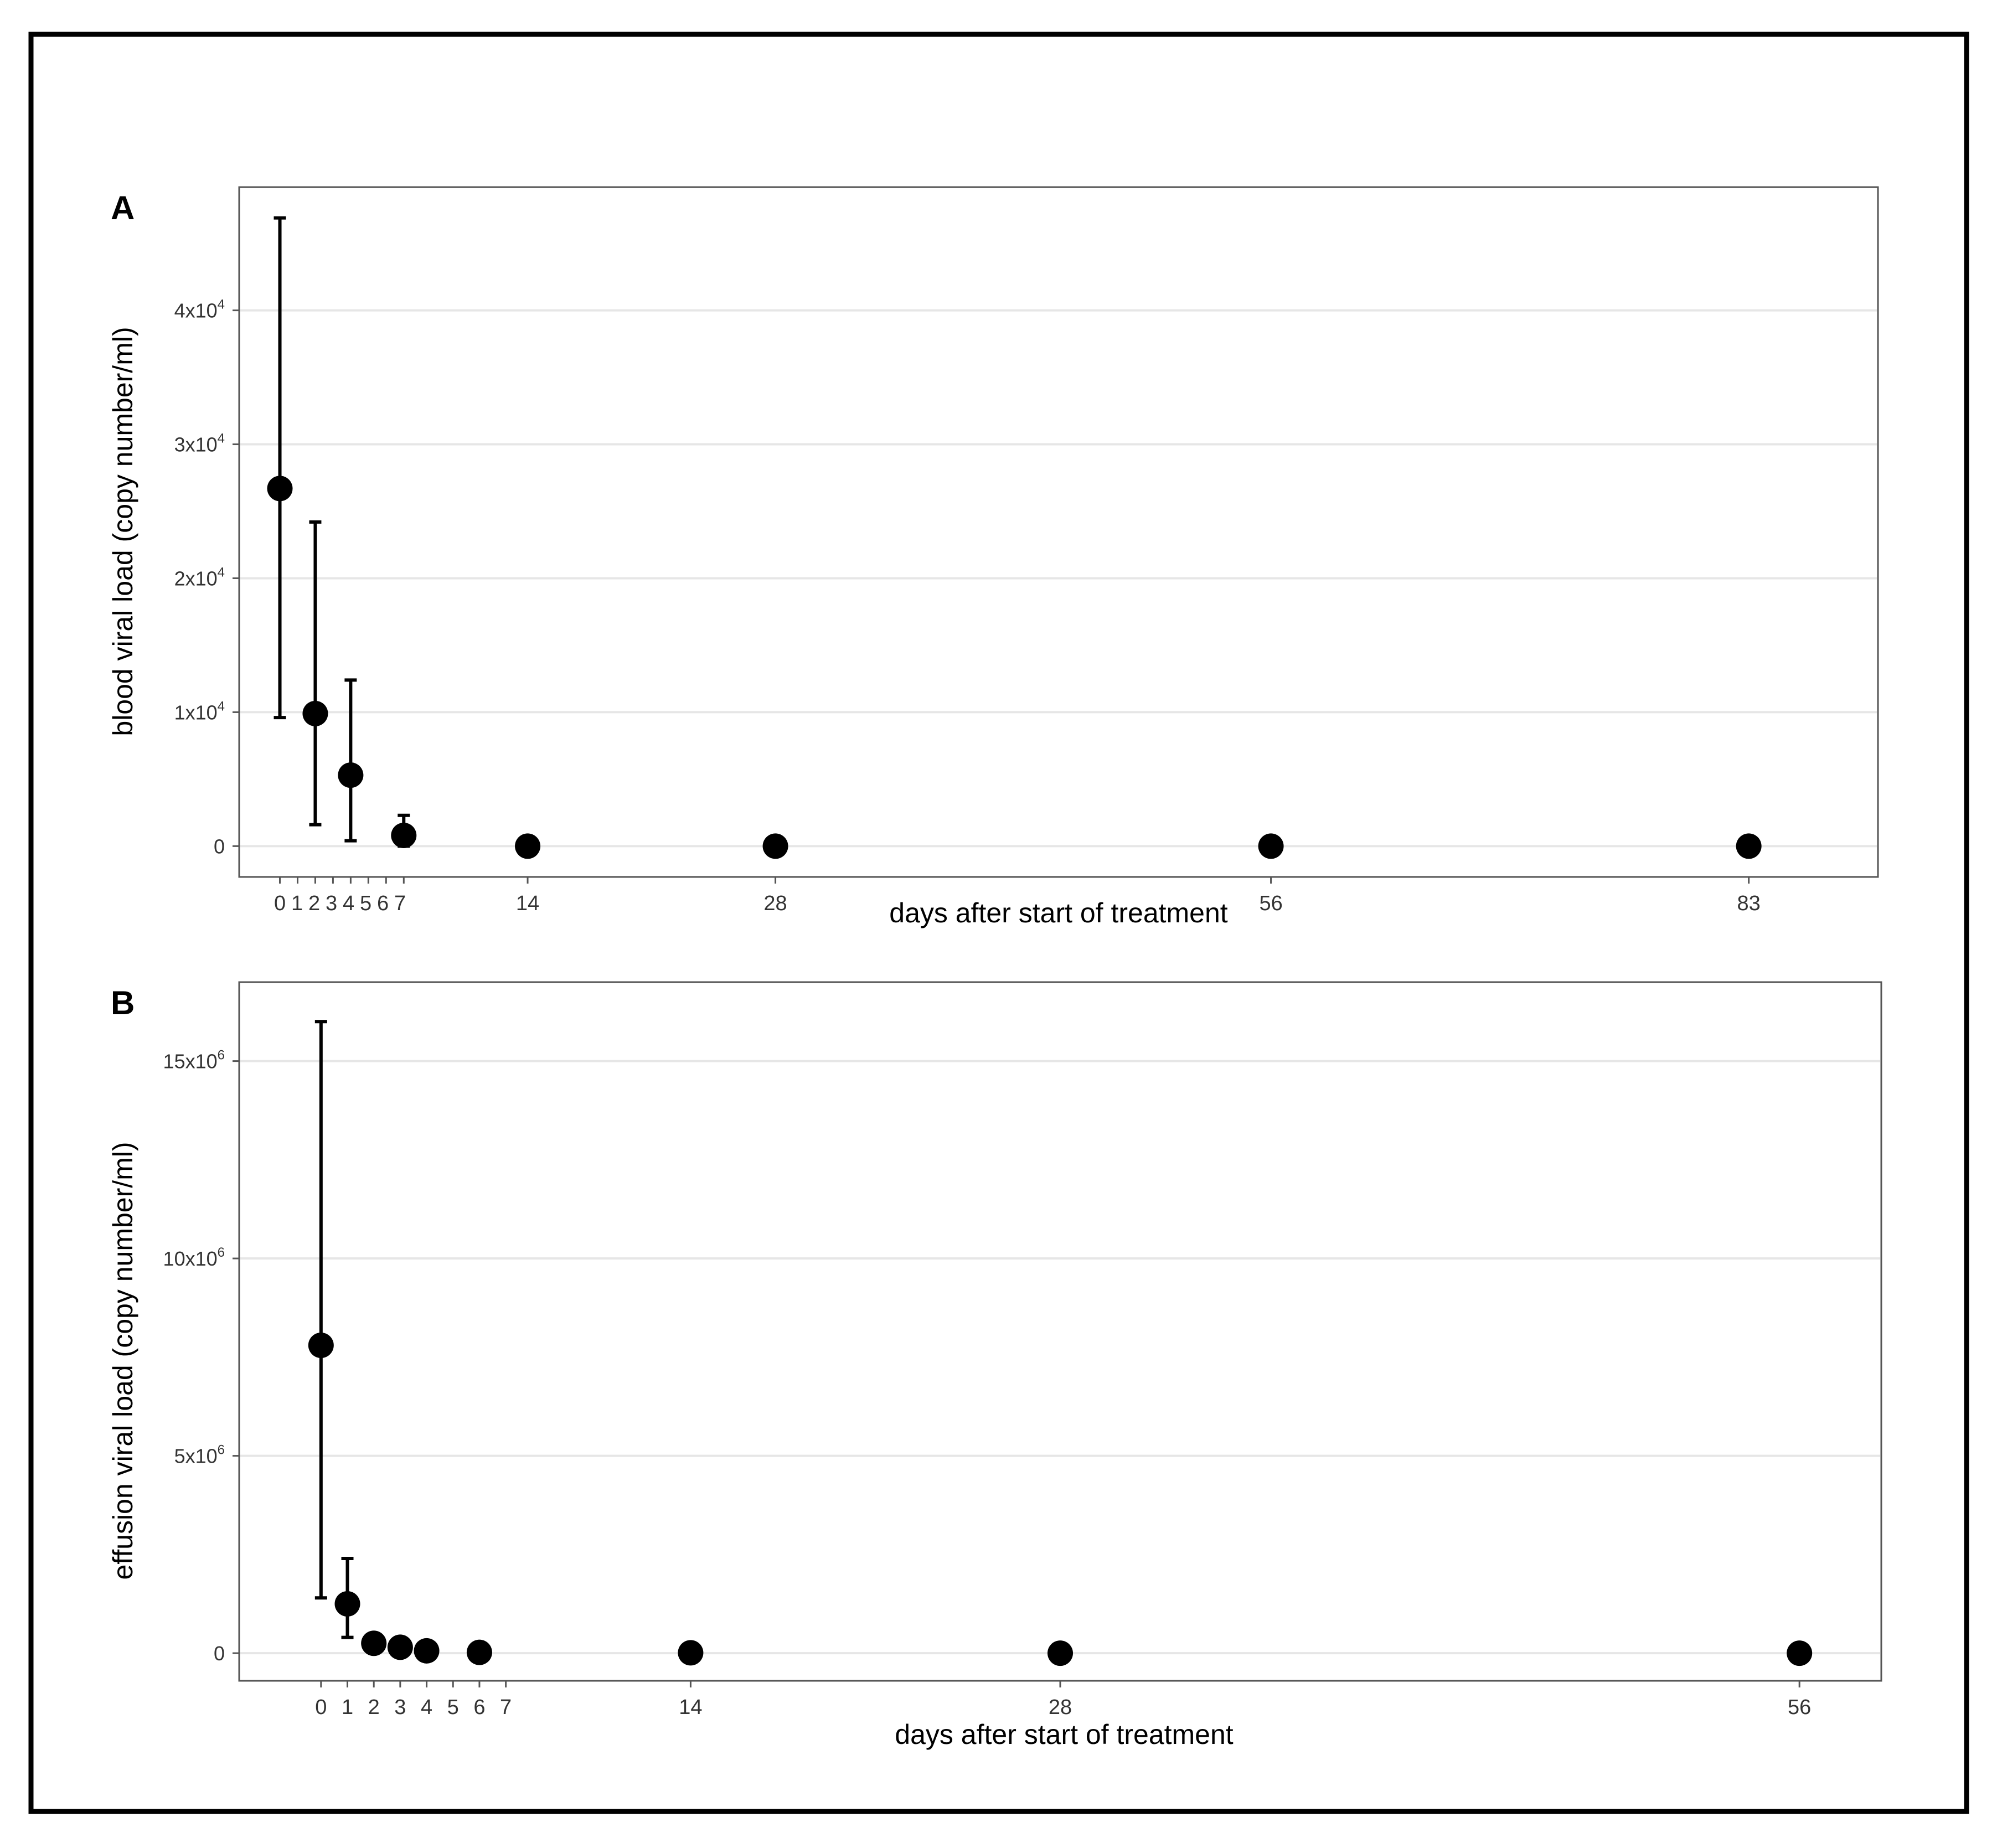 This screenshot has width=1997, height=1848. I want to click on panel-b-y-tick-label: 15x106, so click(194, 1060).